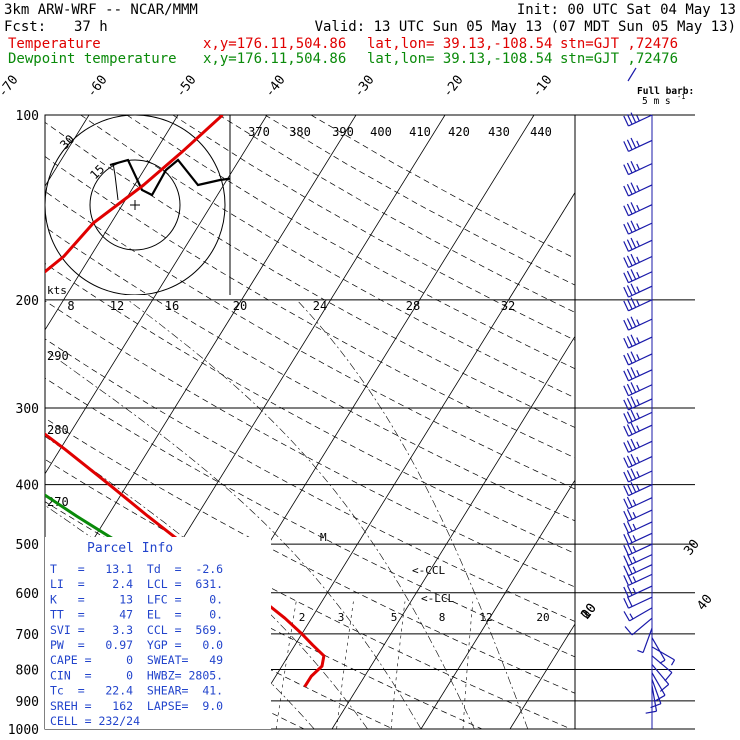 The width and height of the screenshot is (740, 740). I want to click on legend-dewpoint-name: Dewpoint temperature, so click(92, 59).